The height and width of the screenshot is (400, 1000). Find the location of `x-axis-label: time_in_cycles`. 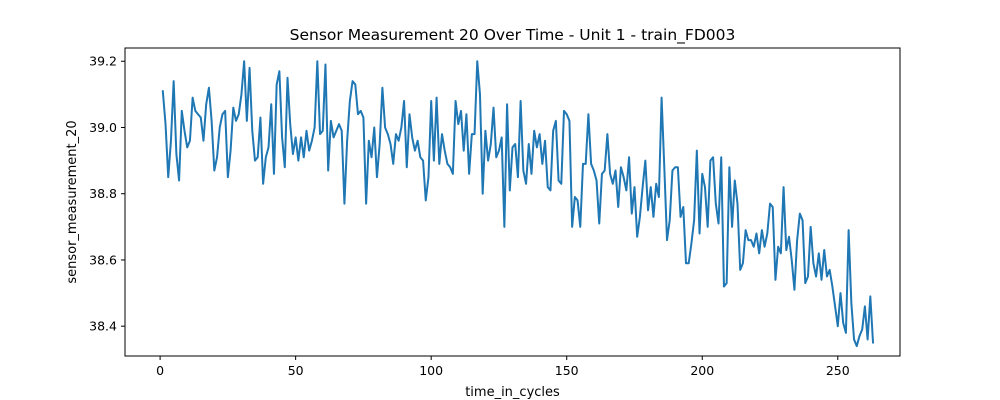

x-axis-label: time_in_cycles is located at coordinates (512, 392).